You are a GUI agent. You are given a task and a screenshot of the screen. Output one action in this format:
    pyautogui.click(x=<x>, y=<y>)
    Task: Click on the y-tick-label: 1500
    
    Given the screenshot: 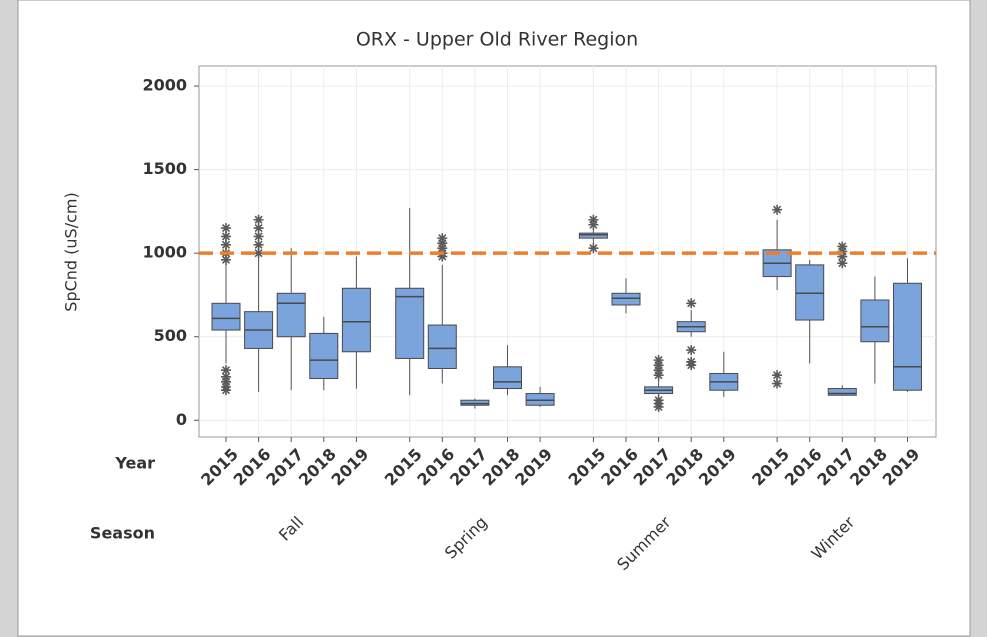 What is the action you would take?
    pyautogui.click(x=164, y=168)
    